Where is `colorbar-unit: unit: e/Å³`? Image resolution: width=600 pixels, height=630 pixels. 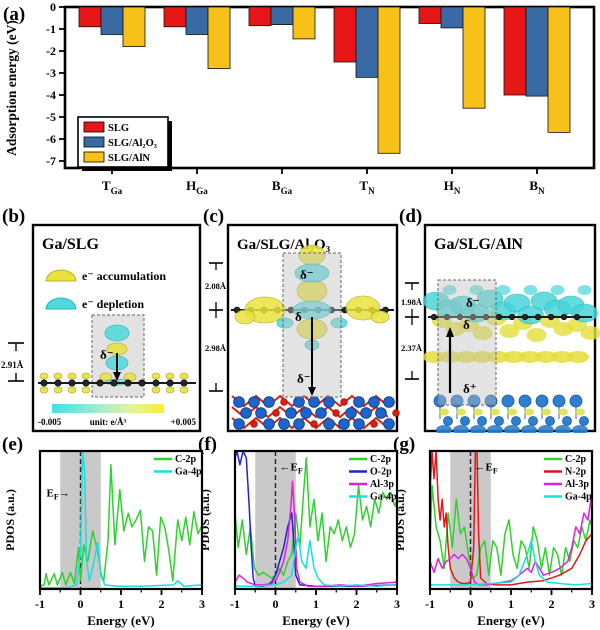 colorbar-unit: unit: e/Å³ is located at coordinates (108, 422).